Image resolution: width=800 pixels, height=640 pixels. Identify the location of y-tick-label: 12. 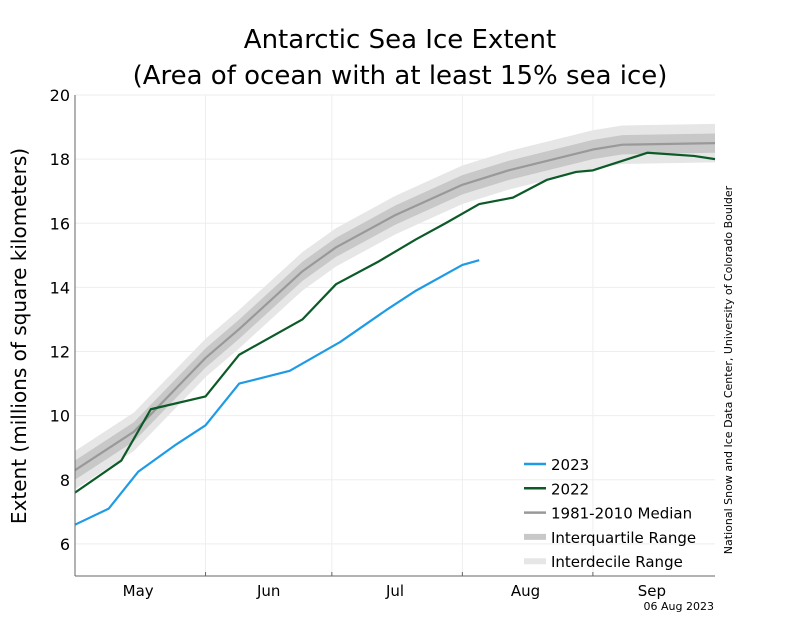
(60, 352).